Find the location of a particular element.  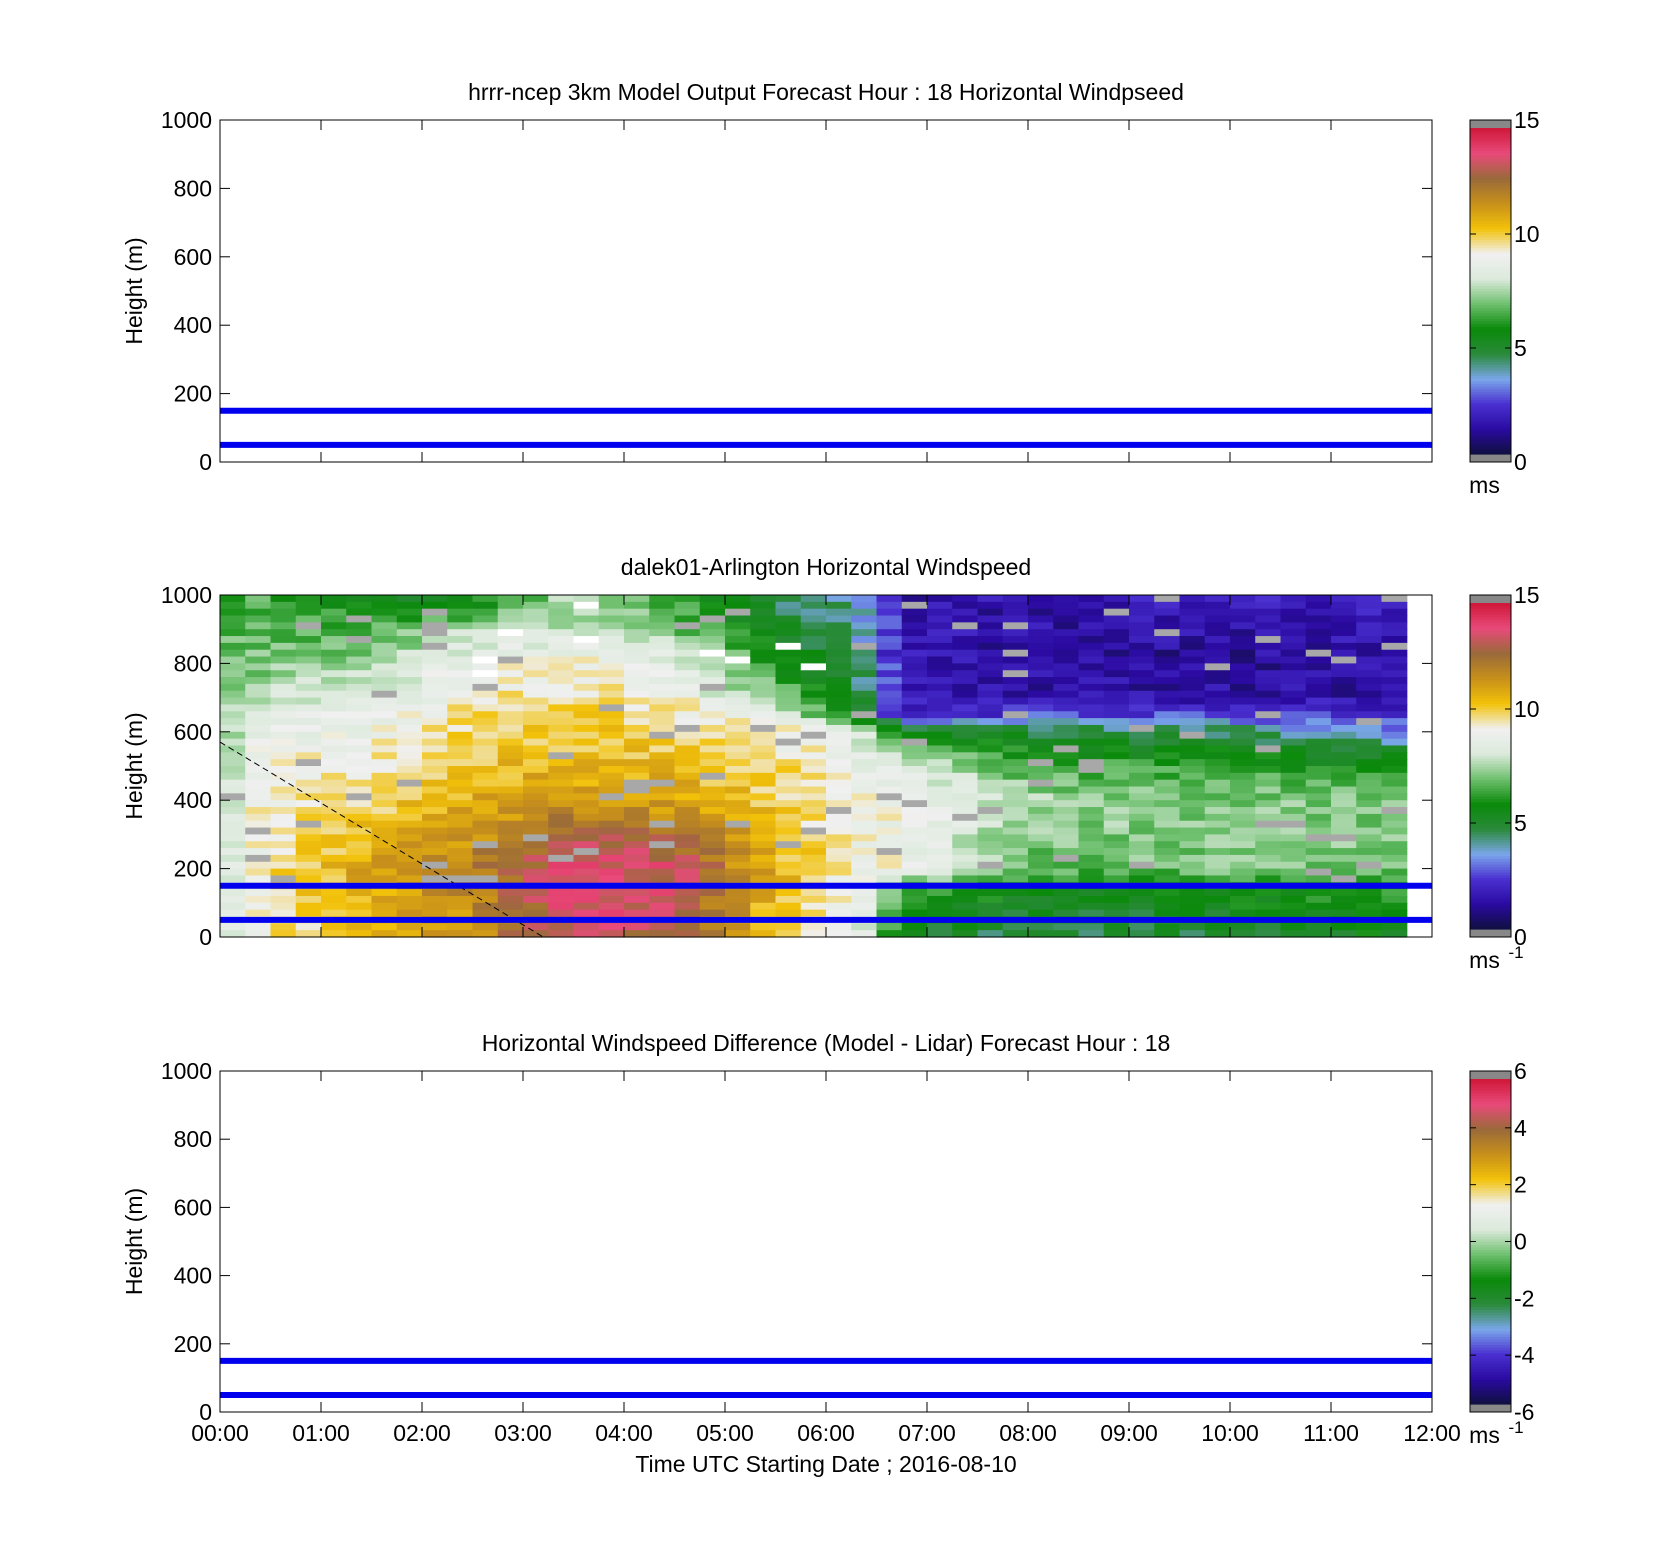

x-tick-label: 05:00 is located at coordinates (725, 1433).